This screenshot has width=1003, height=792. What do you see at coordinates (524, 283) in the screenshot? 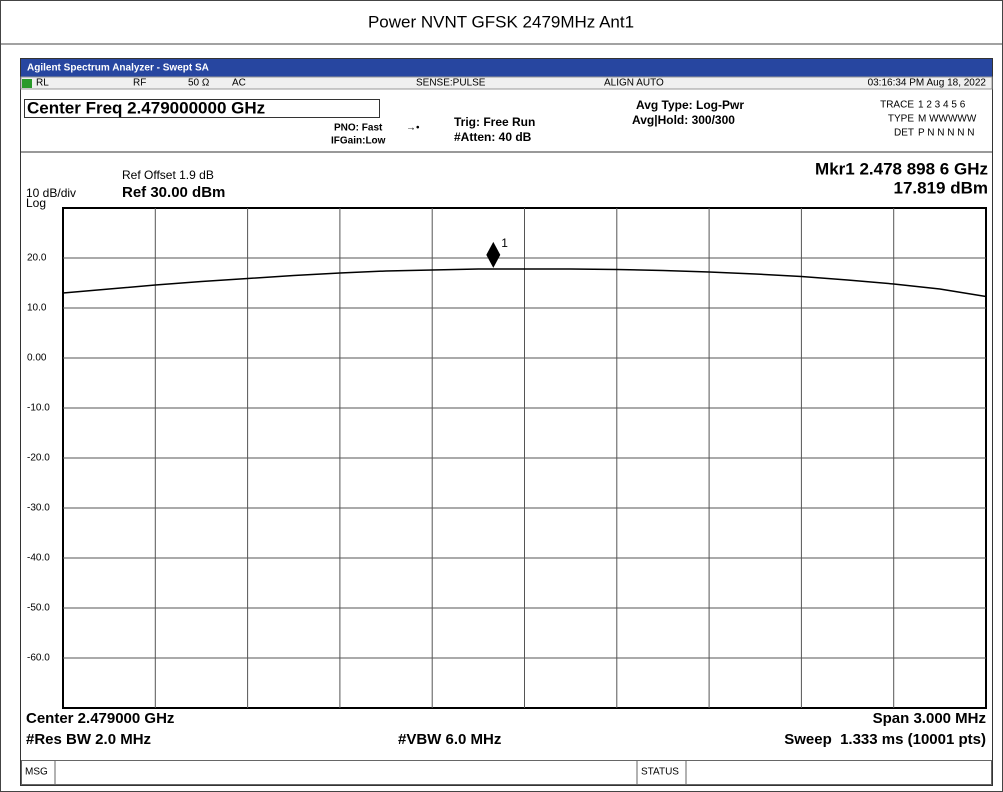
I see `trace` at bounding box center [524, 283].